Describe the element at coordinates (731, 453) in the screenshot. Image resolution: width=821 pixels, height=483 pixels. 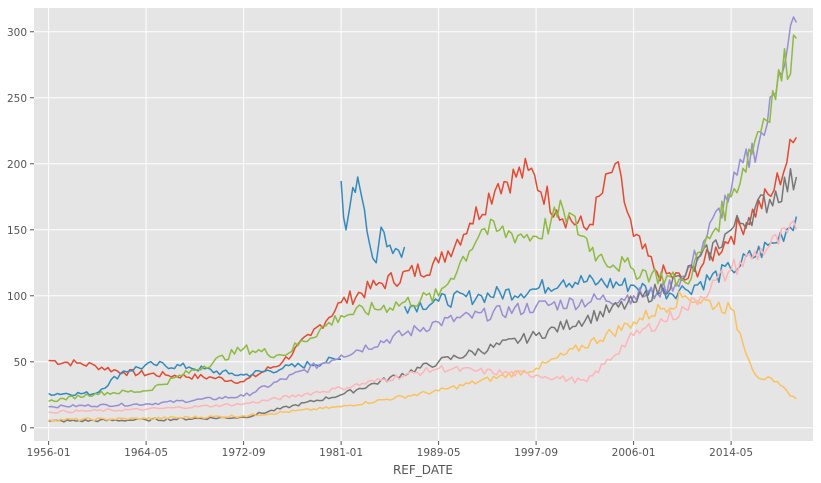
I see `x-tick-label: 2014-05` at that location.